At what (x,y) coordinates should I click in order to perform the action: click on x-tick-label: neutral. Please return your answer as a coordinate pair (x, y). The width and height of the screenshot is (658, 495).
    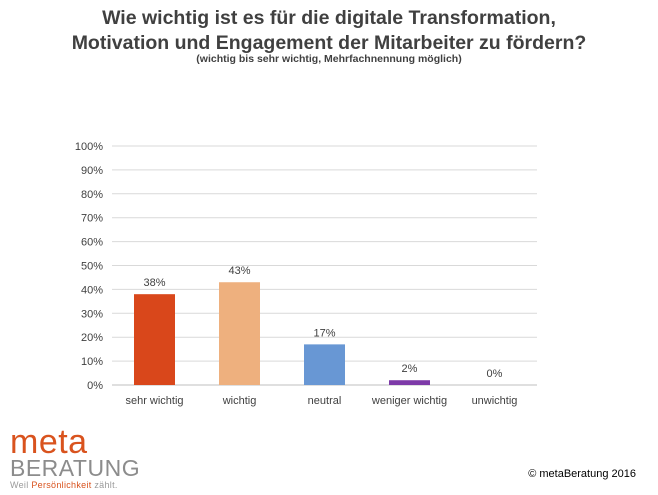
    Looking at the image, I should click on (325, 401).